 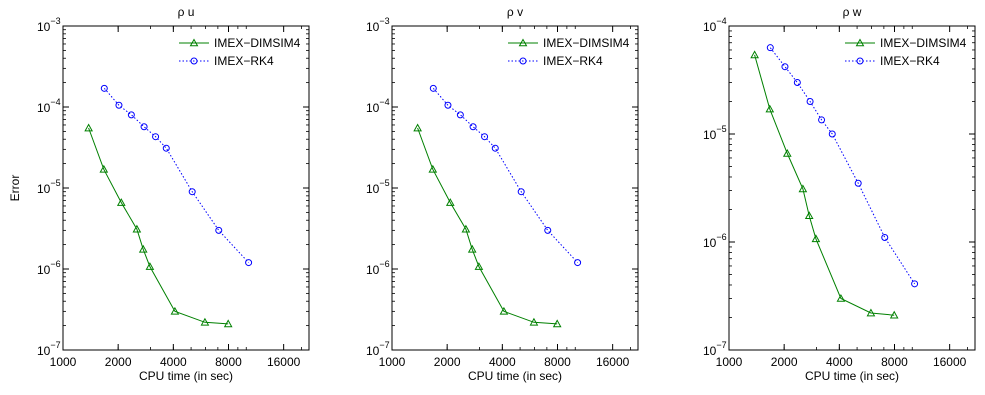 I want to click on chart-title: ρ w, so click(x=852, y=12).